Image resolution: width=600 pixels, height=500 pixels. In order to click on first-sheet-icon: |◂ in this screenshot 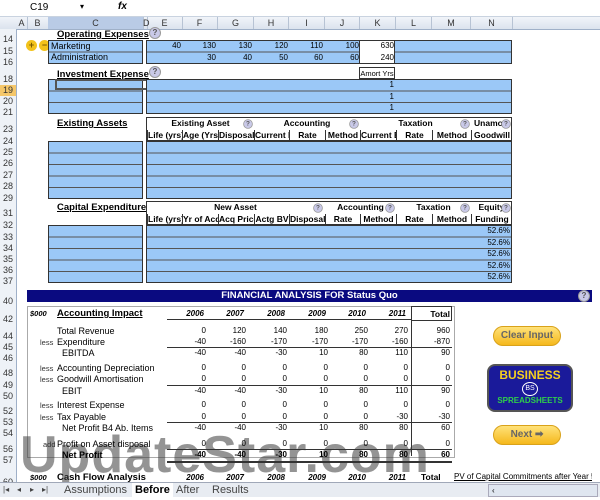, I will do `click(6, 489)`.